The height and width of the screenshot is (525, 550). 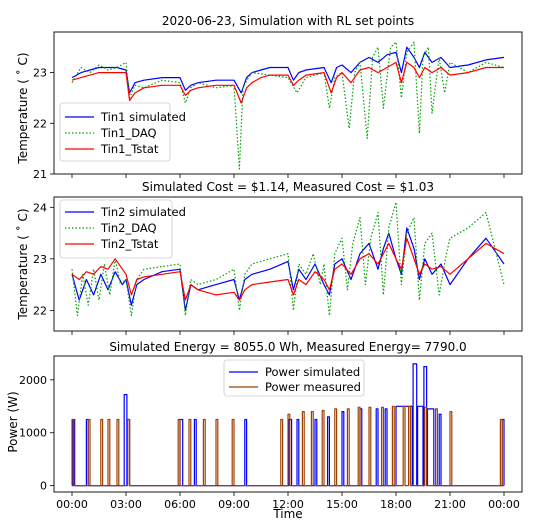 I want to click on legend-label-power-simulated: Power simulated, so click(x=312, y=372).